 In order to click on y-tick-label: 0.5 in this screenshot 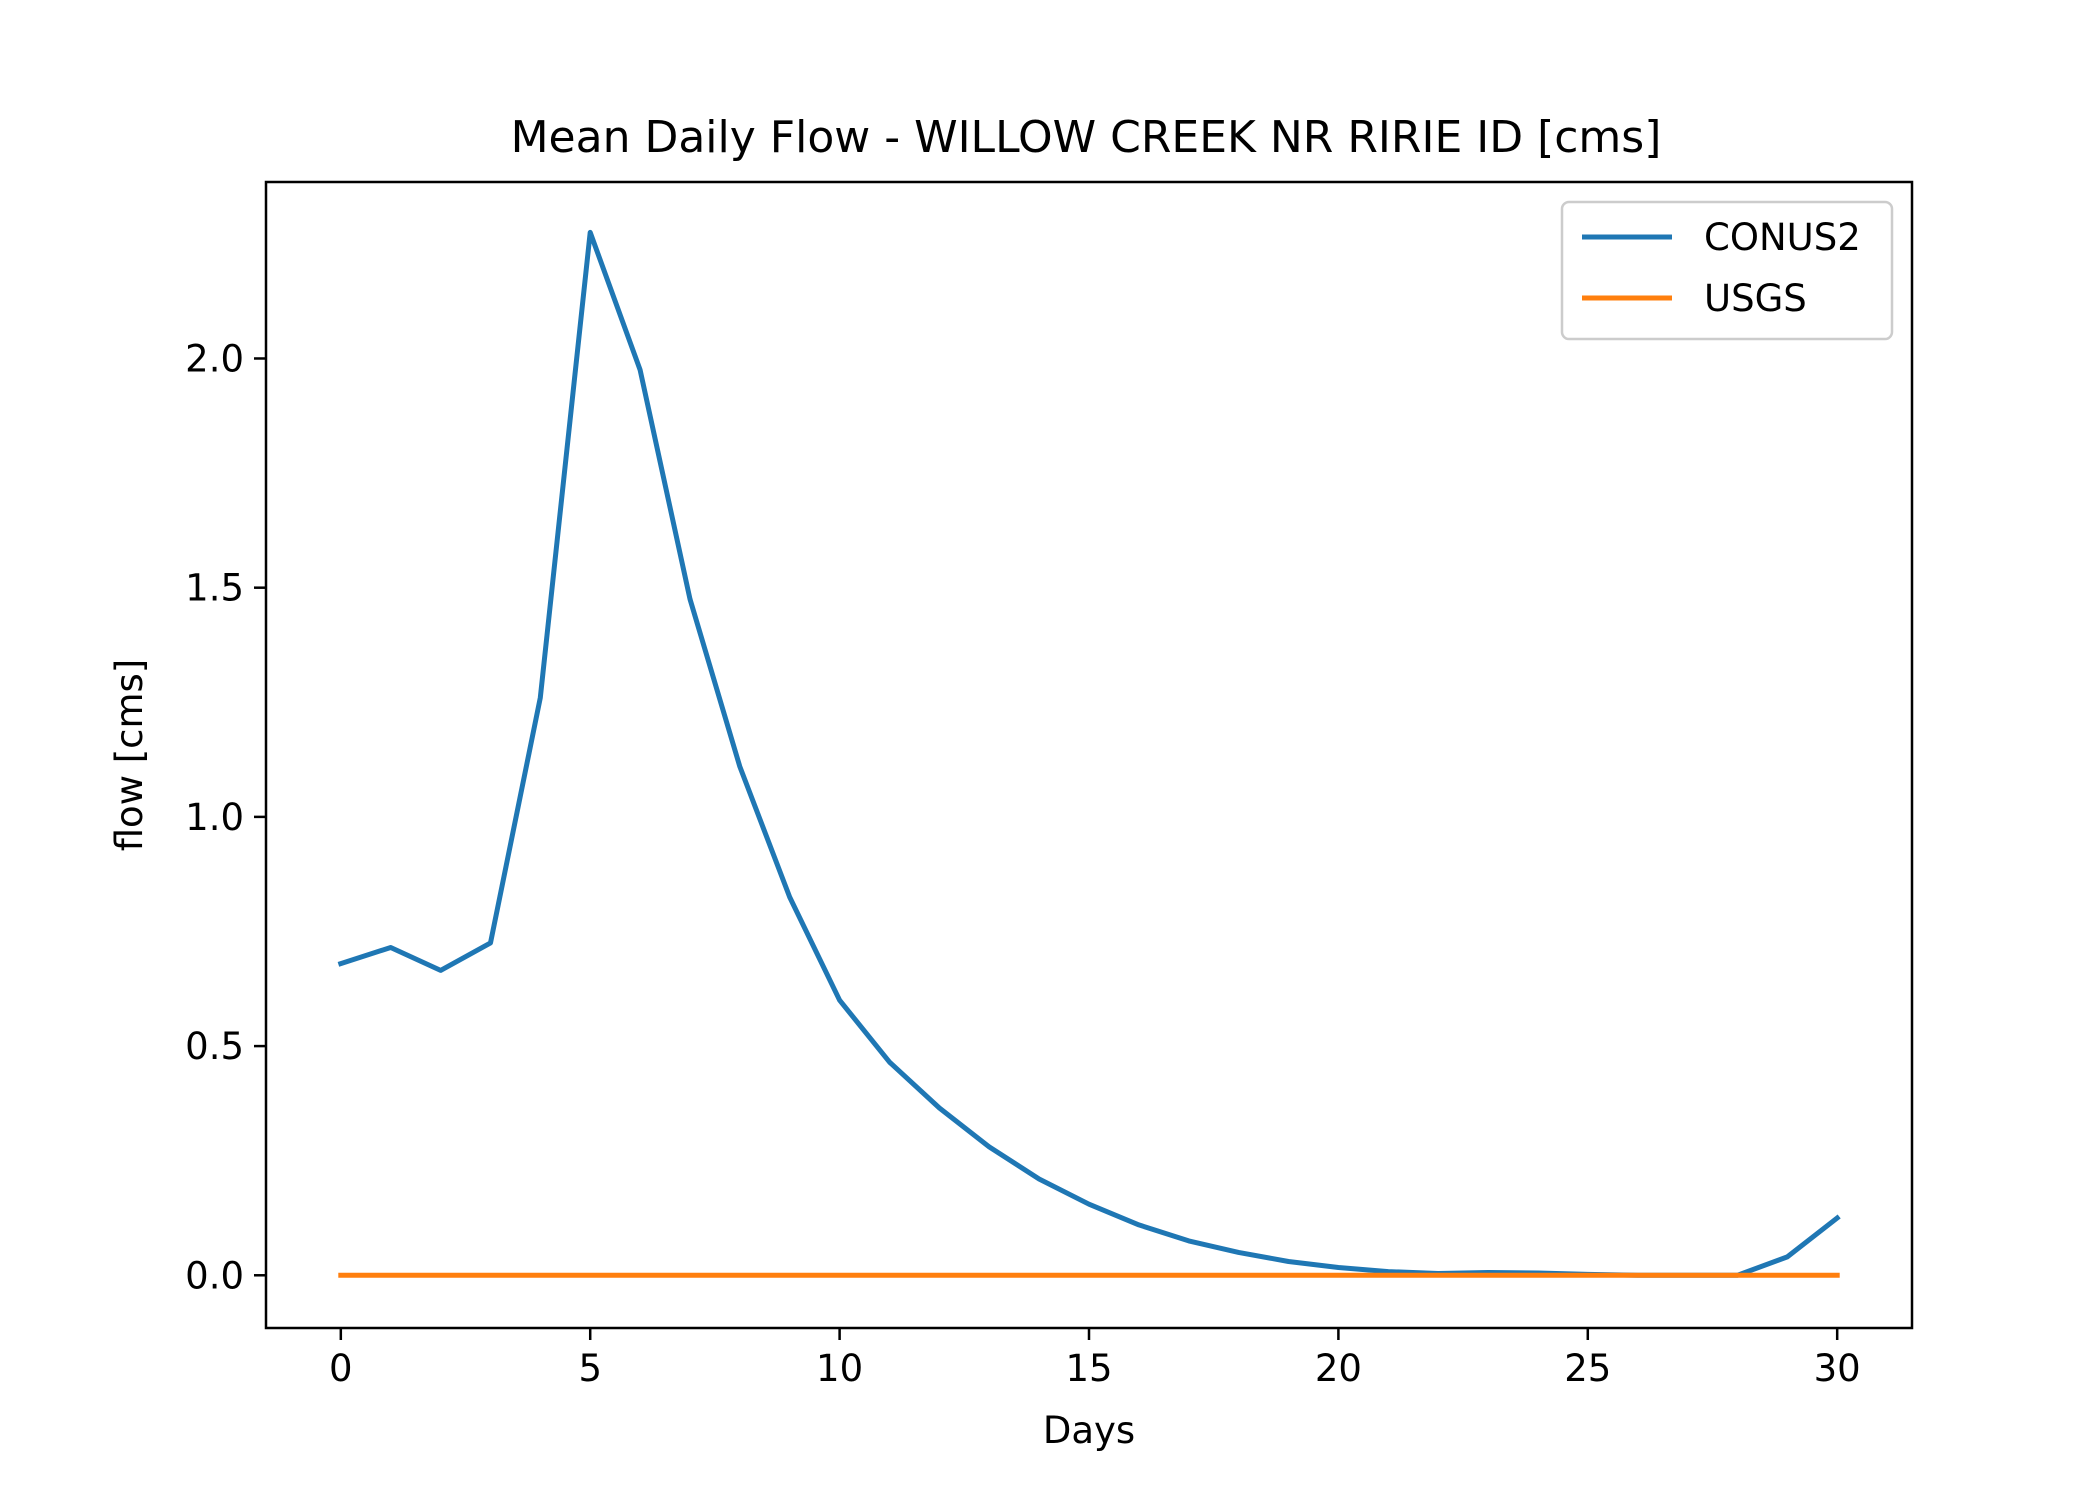, I will do `click(214, 1046)`.